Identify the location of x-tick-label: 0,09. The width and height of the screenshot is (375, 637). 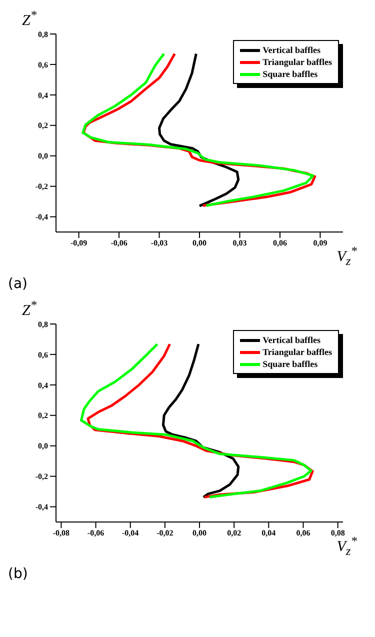
(320, 243).